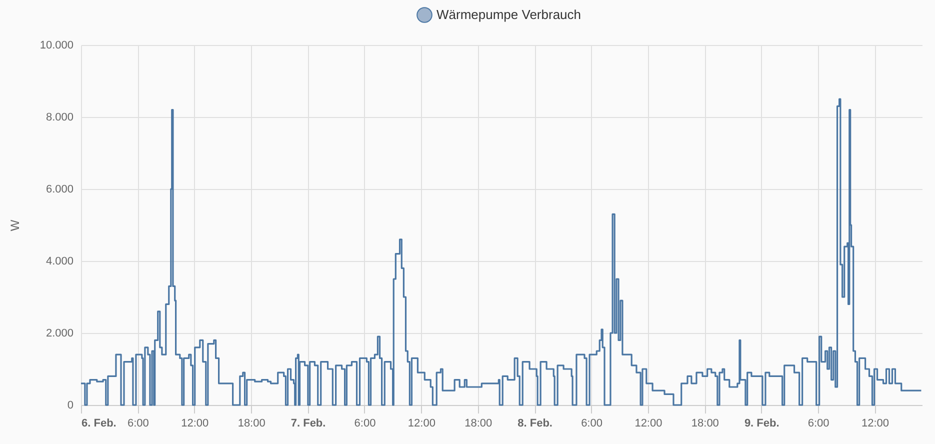 The width and height of the screenshot is (935, 444). Describe the element at coordinates (99, 424) in the screenshot. I see `x-tick-label: 6. Feb.` at that location.